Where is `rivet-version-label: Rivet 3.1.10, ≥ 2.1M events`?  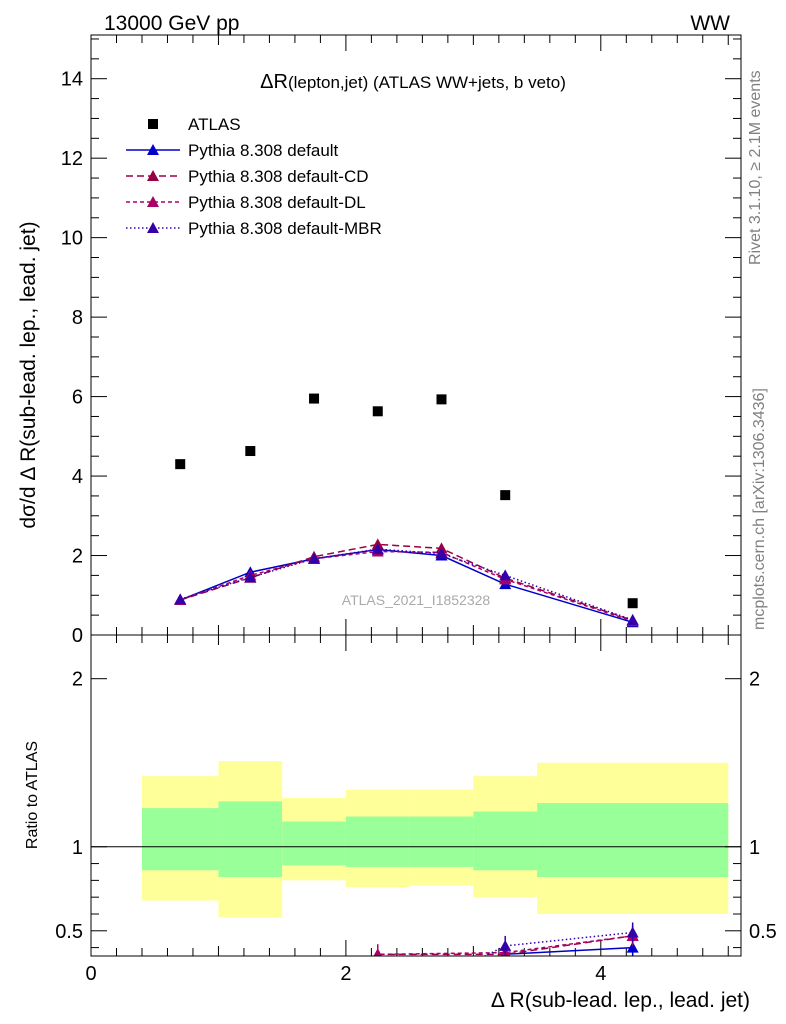
rivet-version-label: Rivet 3.1.10, ≥ 2.1M events is located at coordinates (755, 167).